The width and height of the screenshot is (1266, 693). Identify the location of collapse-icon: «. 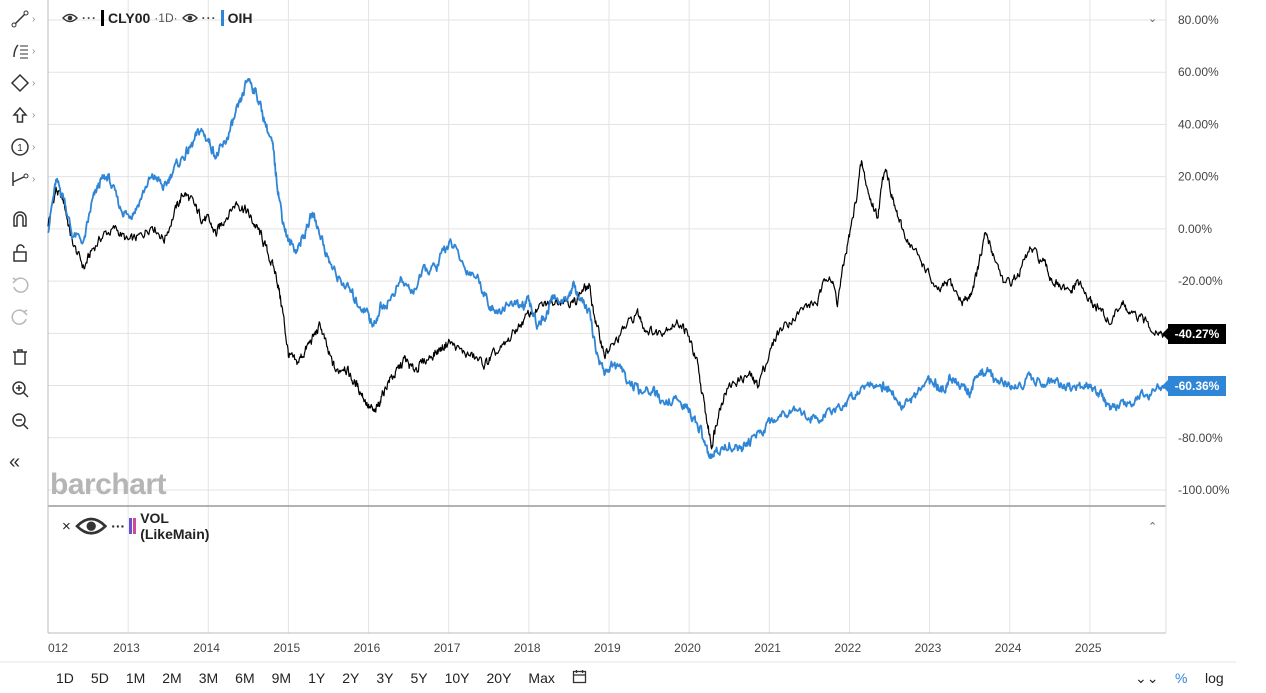
(15, 461).